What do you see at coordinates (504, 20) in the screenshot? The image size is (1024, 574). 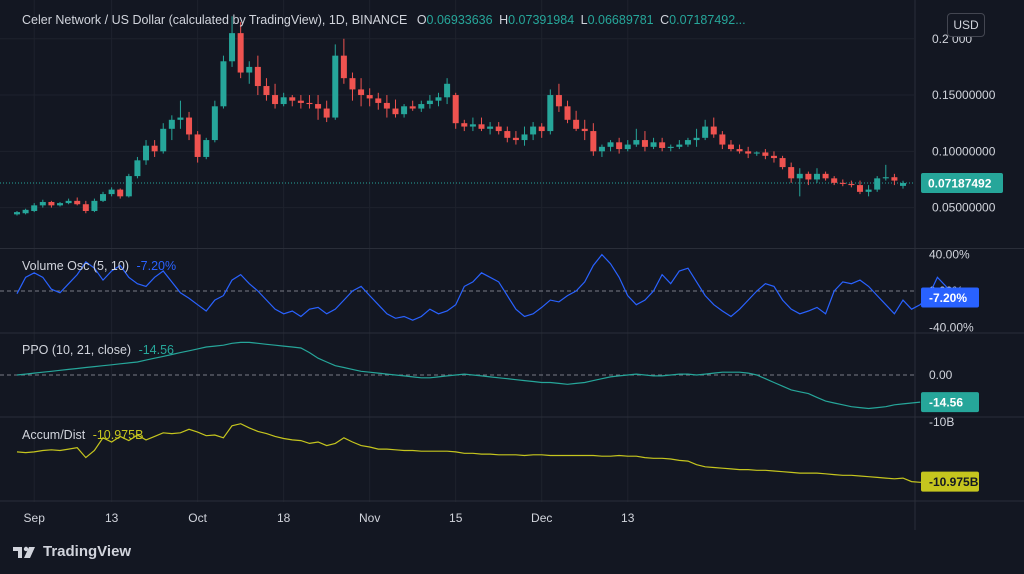 I see `high-label: H` at bounding box center [504, 20].